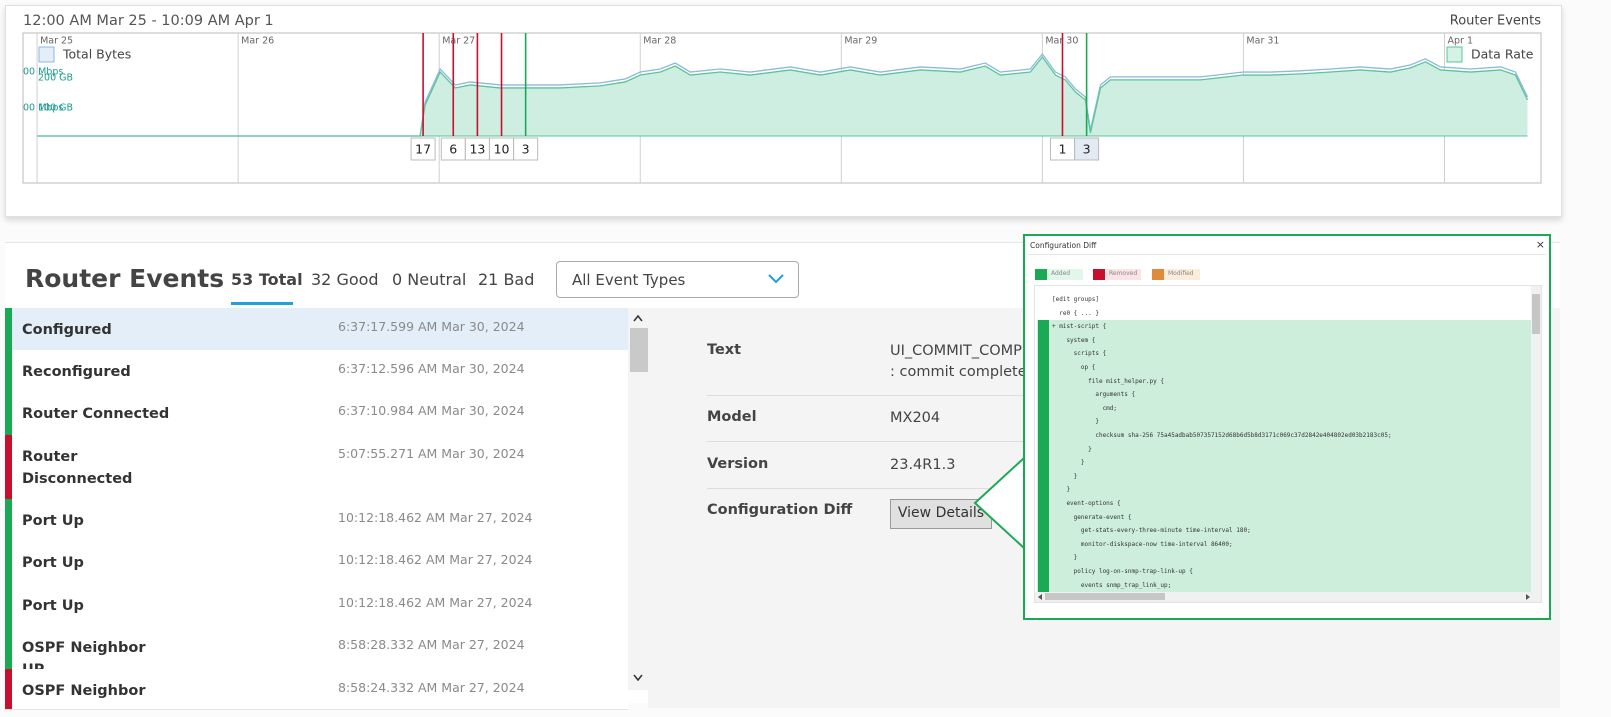 The width and height of the screenshot is (1611, 717). I want to click on detail-value: UI_COMMIT_COMPL : commit complete, so click(960, 362).